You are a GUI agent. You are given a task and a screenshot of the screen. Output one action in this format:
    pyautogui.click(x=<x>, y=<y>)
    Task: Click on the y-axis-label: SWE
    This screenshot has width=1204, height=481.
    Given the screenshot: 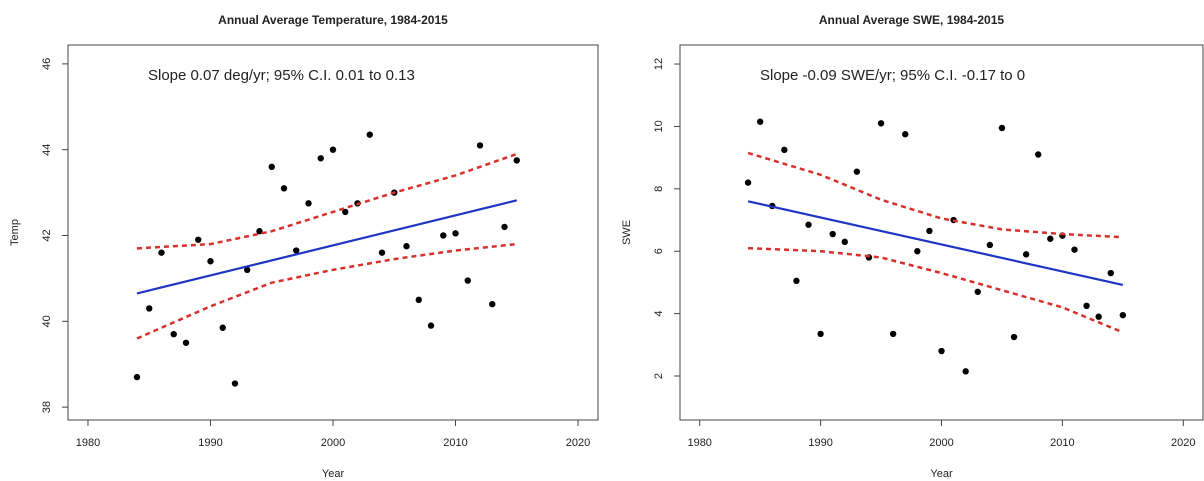 What is the action you would take?
    pyautogui.click(x=627, y=232)
    